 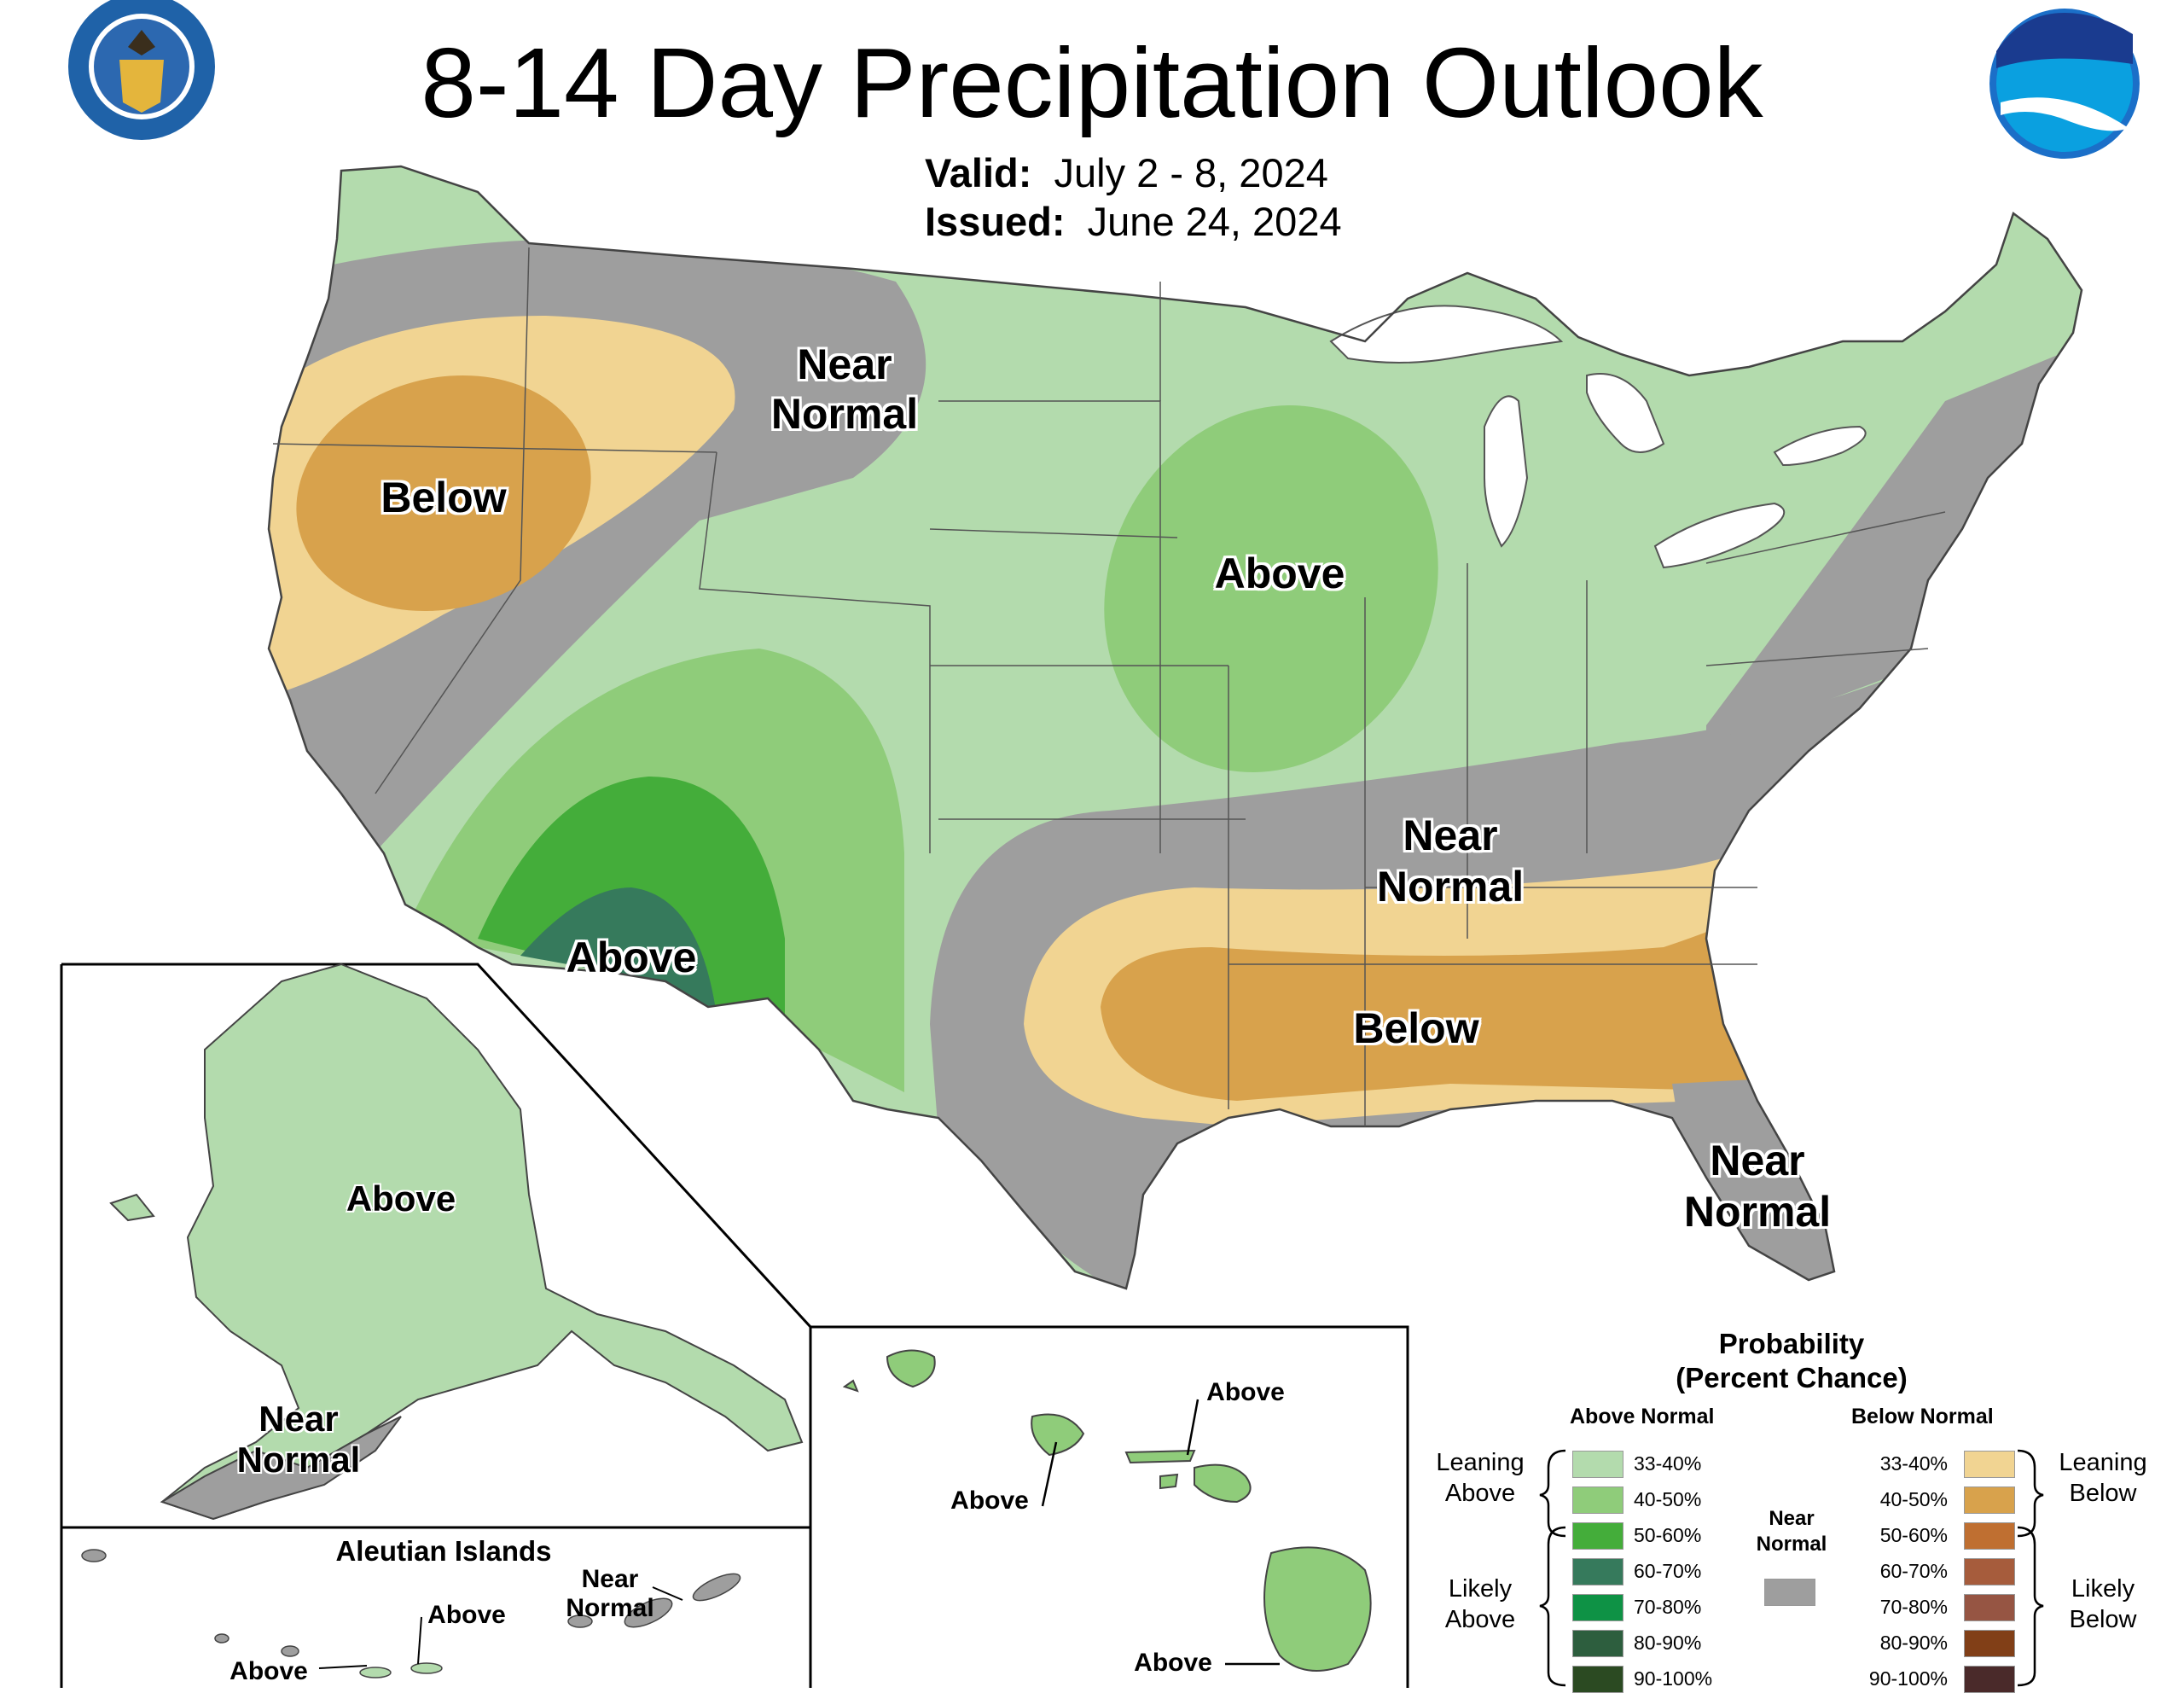 I want to click on valid-label: Valid:, so click(x=979, y=172).